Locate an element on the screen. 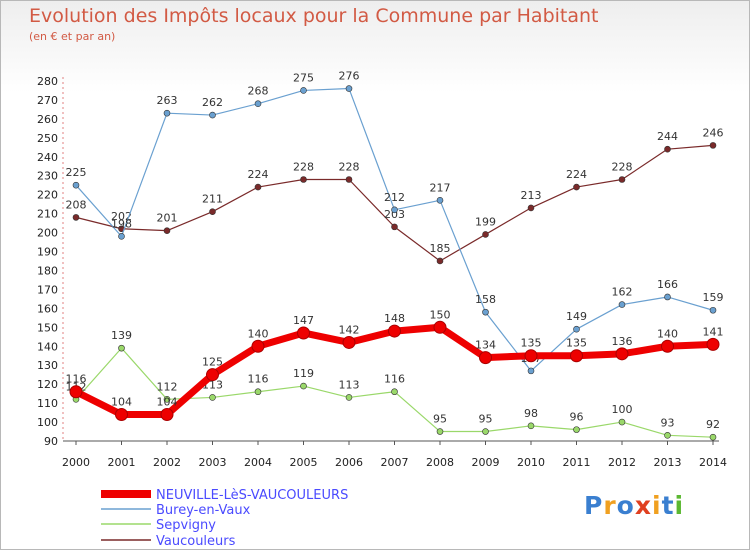 The width and height of the screenshot is (750, 550). data-label: 141 is located at coordinates (713, 331).